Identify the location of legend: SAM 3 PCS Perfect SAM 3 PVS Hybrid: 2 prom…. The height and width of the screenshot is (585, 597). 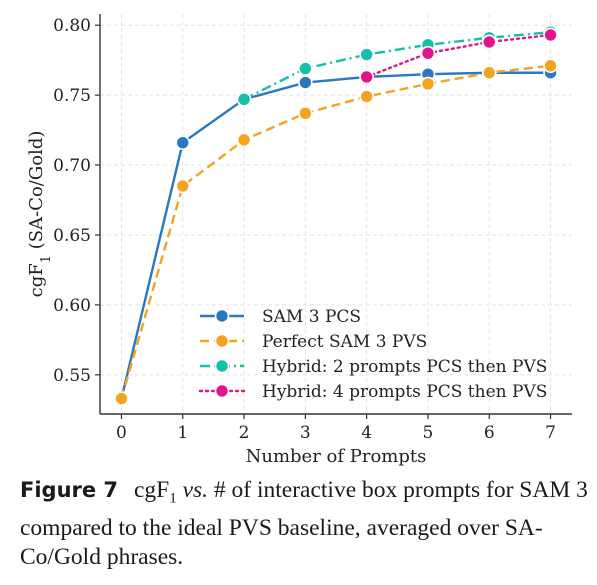
(372, 354).